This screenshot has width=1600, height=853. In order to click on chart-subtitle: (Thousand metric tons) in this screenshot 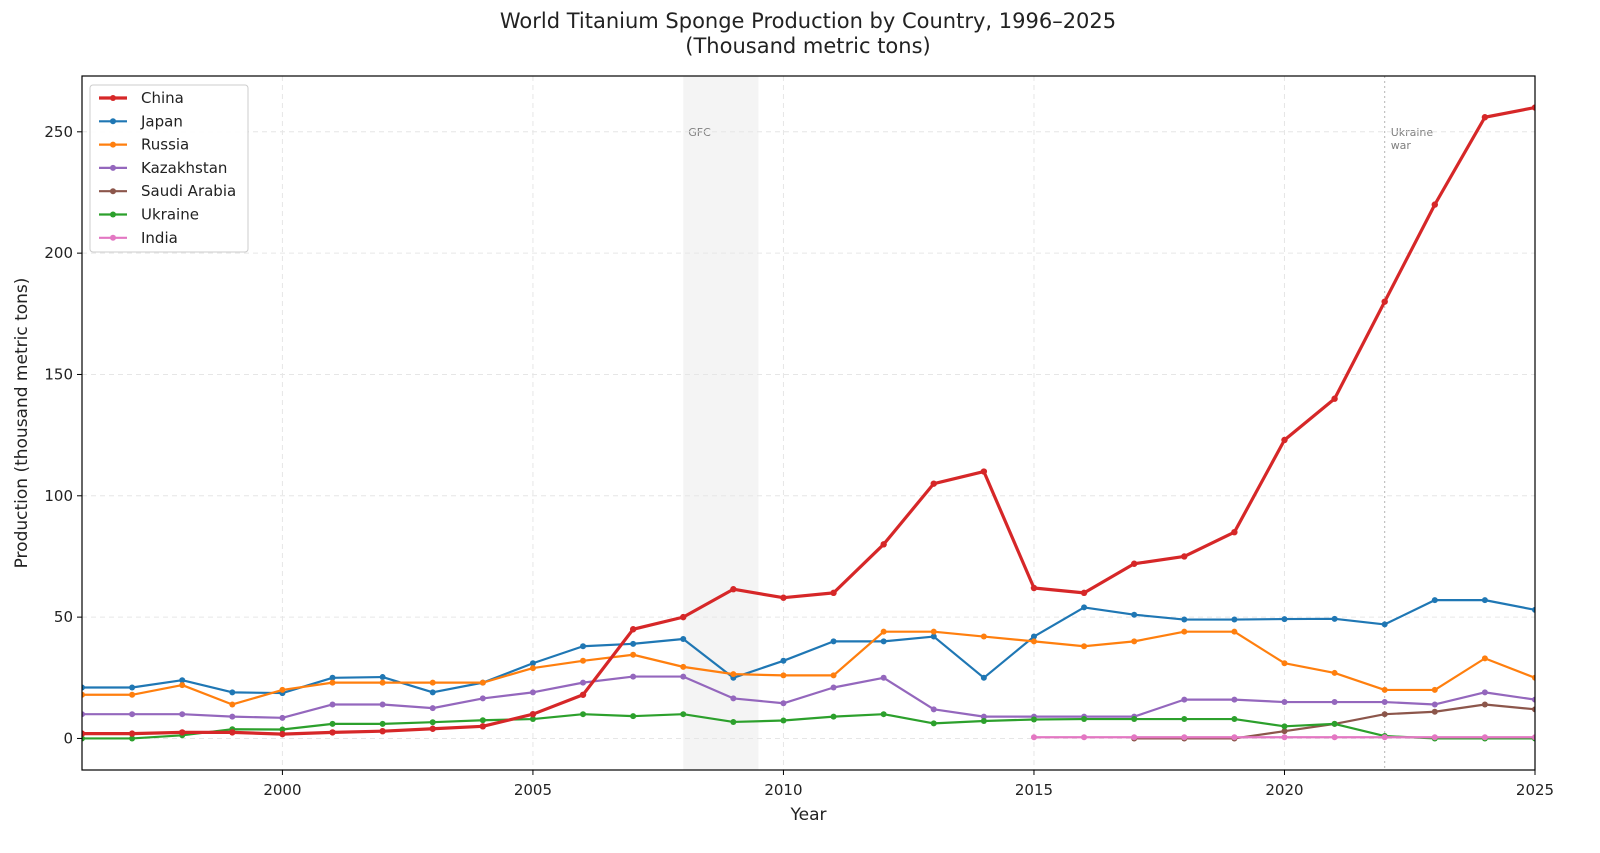, I will do `click(807, 46)`.